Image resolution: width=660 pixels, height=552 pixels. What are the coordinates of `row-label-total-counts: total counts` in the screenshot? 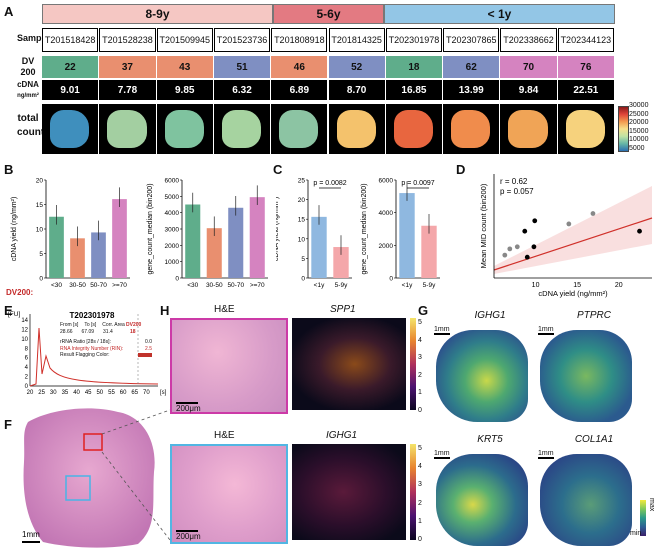 It's located at (33, 125).